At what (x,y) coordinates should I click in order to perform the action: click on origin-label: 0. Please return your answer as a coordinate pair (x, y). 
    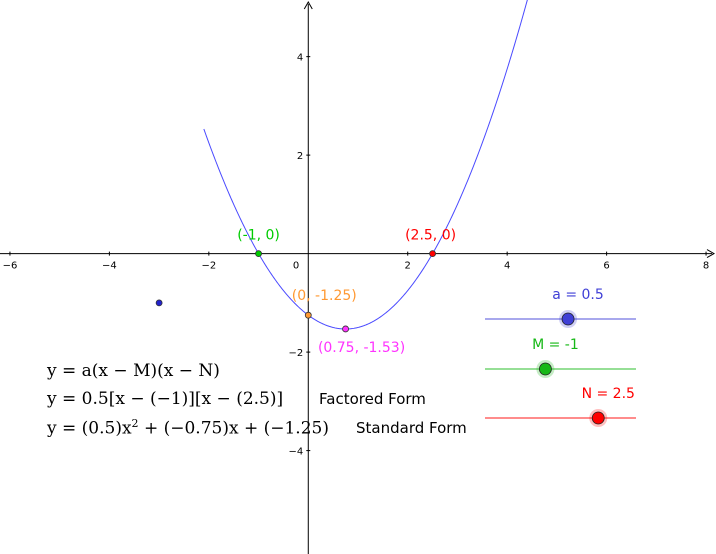
    Looking at the image, I should click on (296, 266).